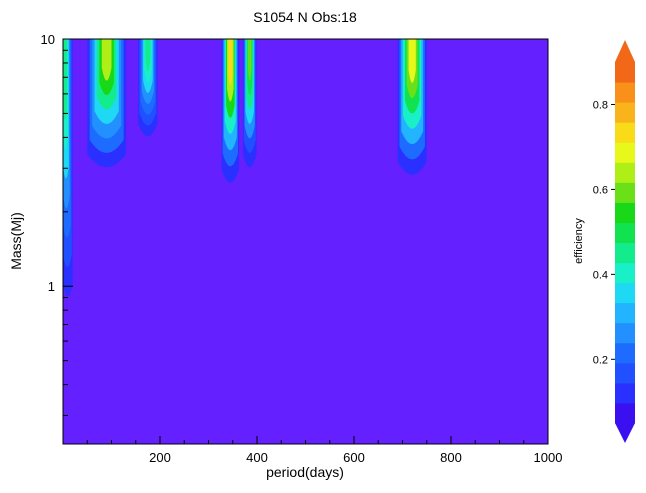 The image size is (646, 493). I want to click on x-axis-label: period(days), so click(305, 472).